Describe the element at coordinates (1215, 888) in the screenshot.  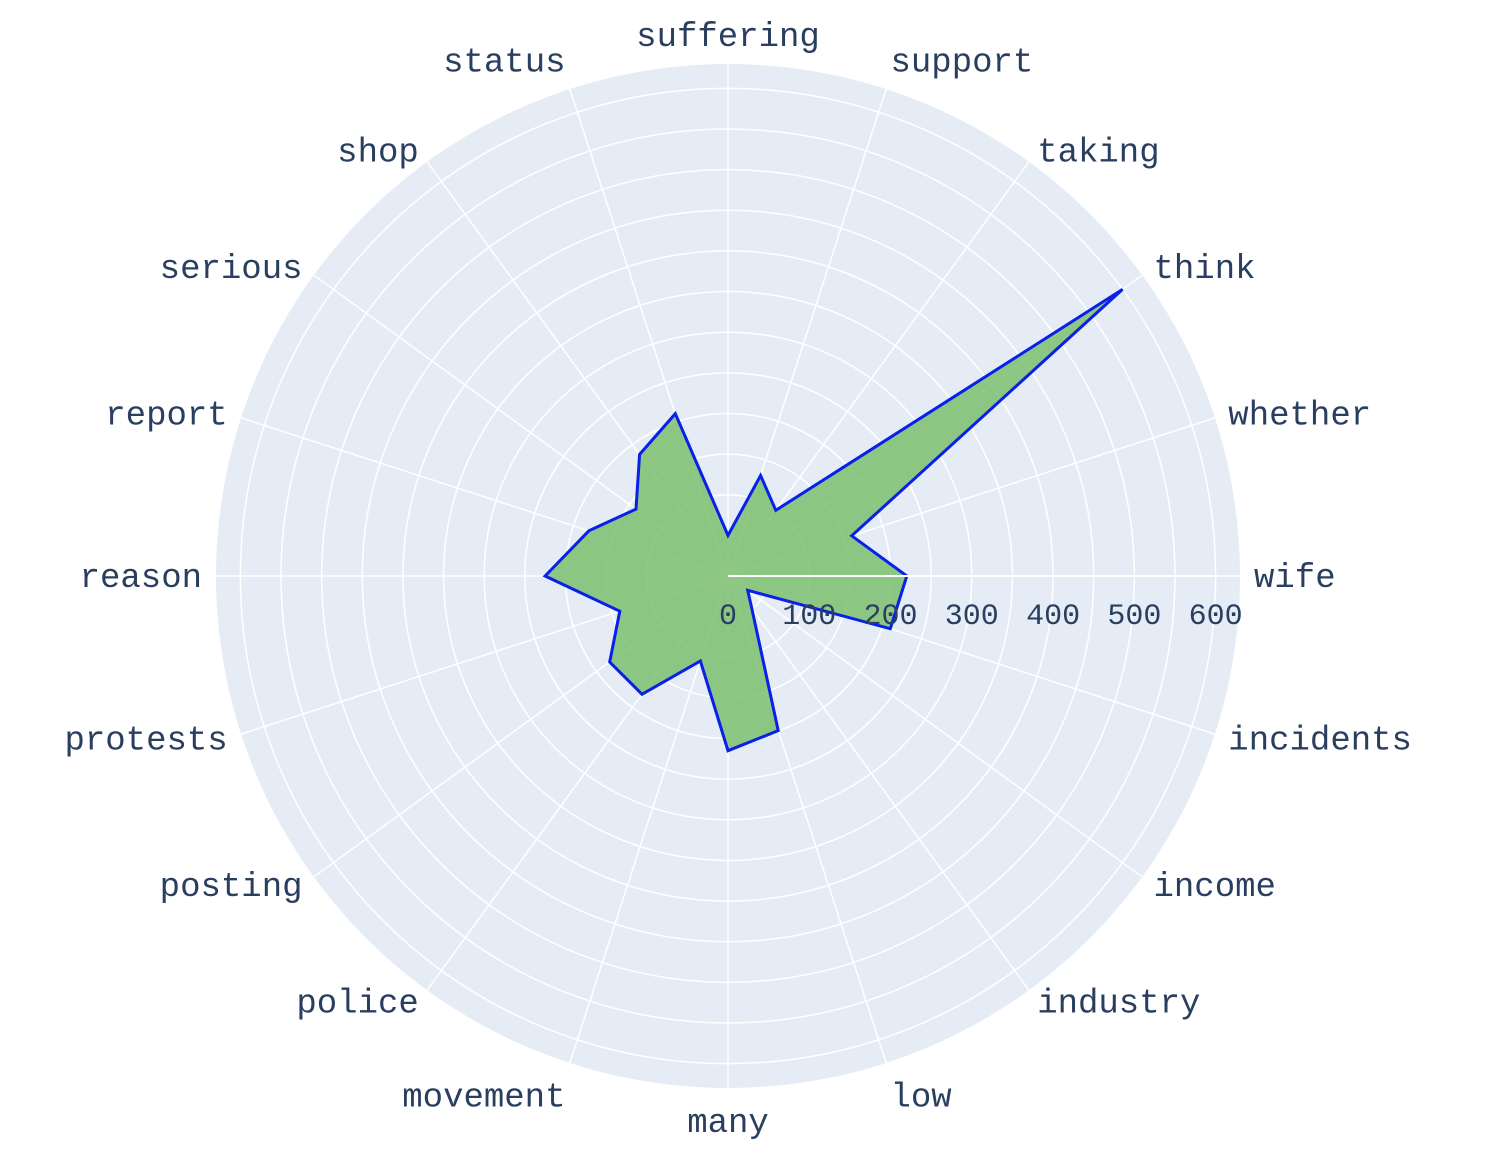
I see `category-label-income: income` at that location.